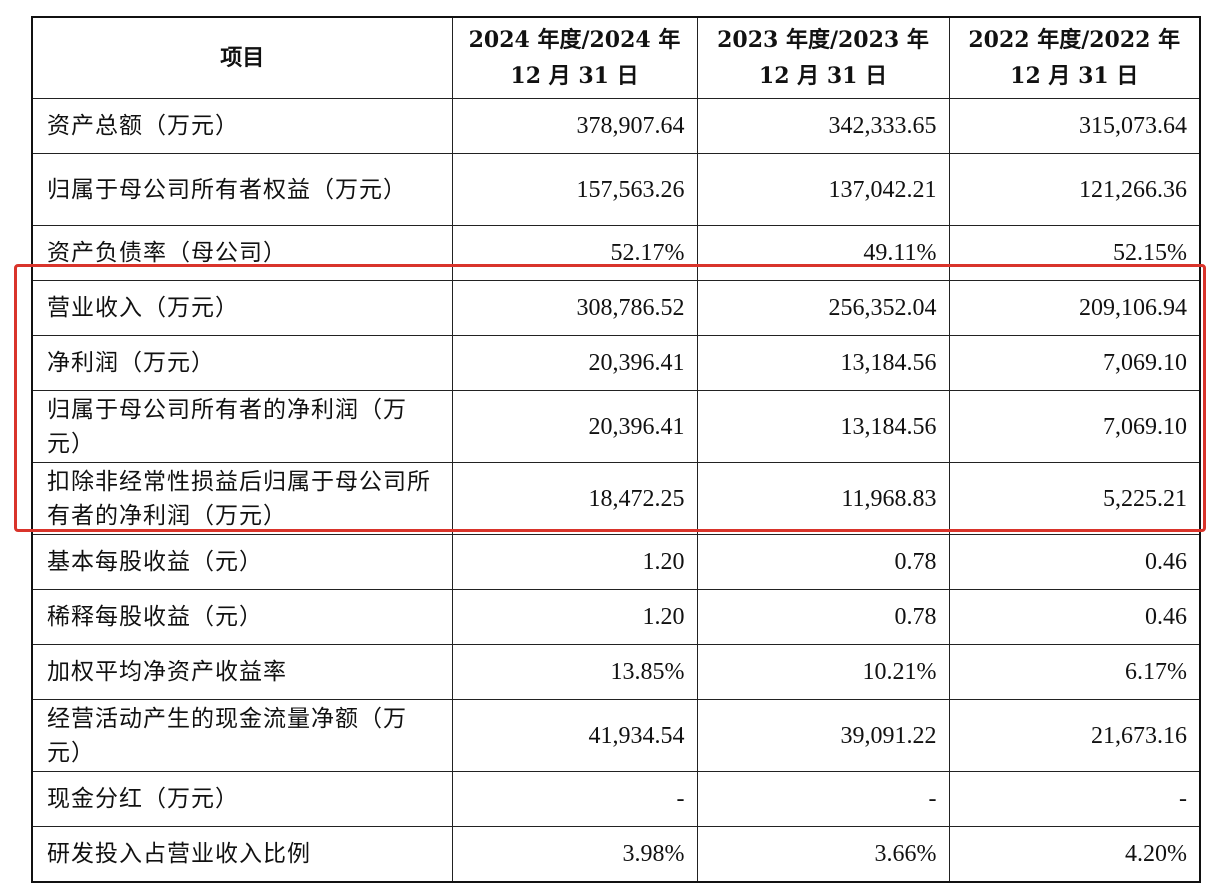 The height and width of the screenshot is (889, 1211). What do you see at coordinates (242, 562) in the screenshot?
I see `row-label: 基本每股收益（元）` at bounding box center [242, 562].